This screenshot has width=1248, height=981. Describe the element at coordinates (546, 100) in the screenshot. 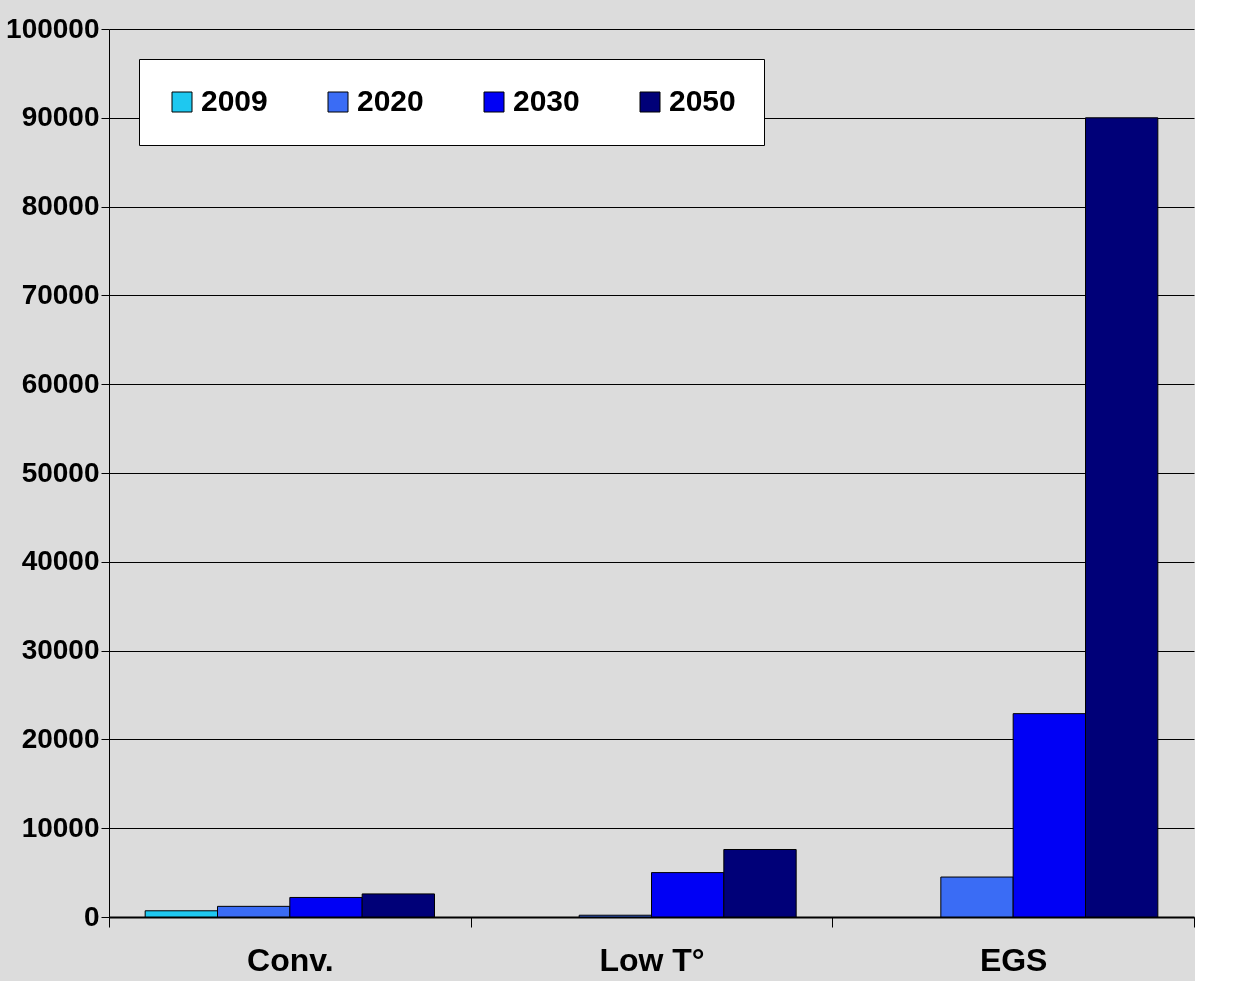

I see `legend-label: 2030` at that location.